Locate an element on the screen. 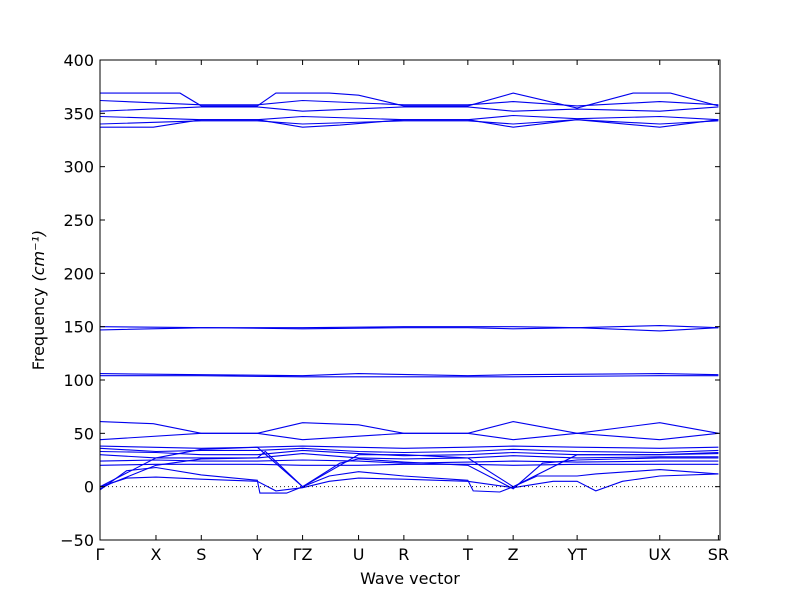 The width and height of the screenshot is (800, 600). y-tick-label: 200 is located at coordinates (78, 273).